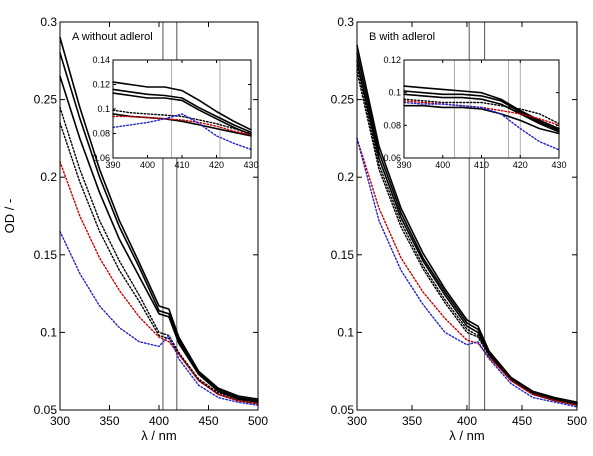 Image resolution: width=593 pixels, height=456 pixels. Describe the element at coordinates (345, 177) in the screenshot. I see `panel-b-y-tick-label: 0.2` at that location.